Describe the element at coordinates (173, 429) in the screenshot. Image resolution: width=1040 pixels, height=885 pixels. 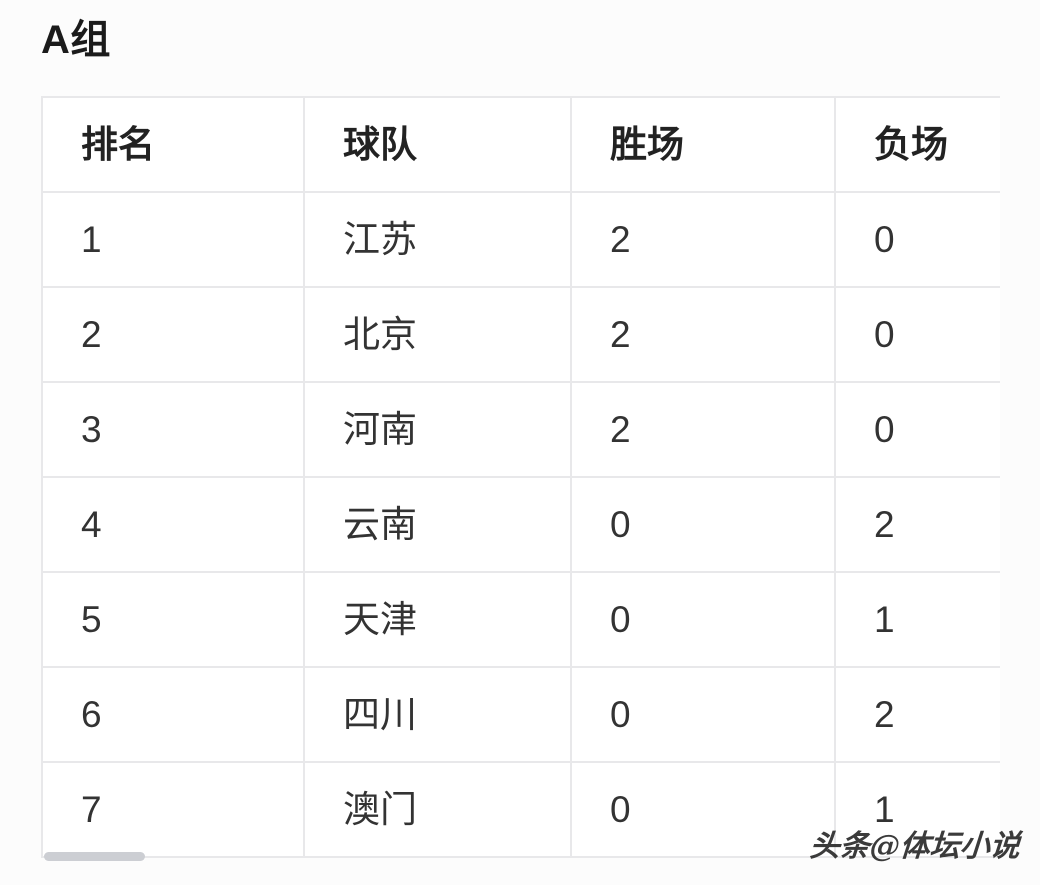
I see `cell-rank: 3` at that location.